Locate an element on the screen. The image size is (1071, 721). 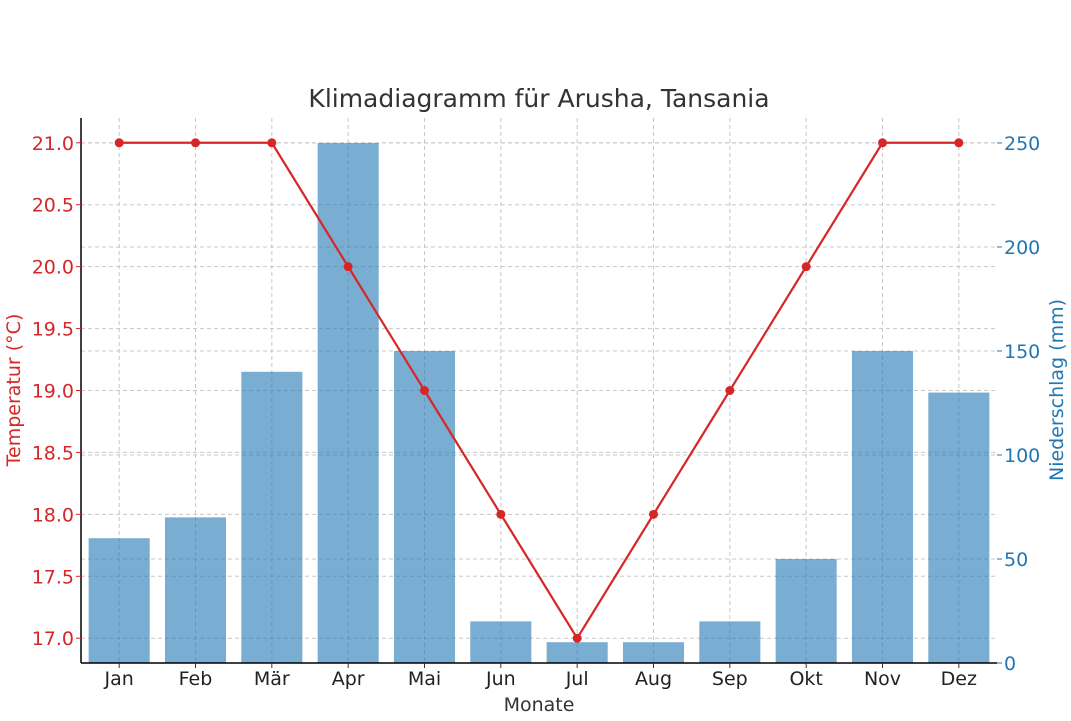
x-tick-label: Aug is located at coordinates (653, 679).